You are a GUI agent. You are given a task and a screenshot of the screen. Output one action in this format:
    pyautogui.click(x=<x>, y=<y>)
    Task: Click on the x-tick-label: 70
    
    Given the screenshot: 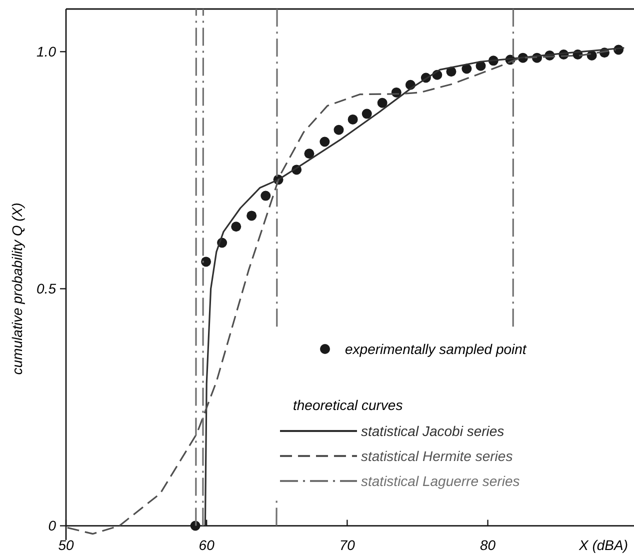 What is the action you would take?
    pyautogui.click(x=347, y=545)
    